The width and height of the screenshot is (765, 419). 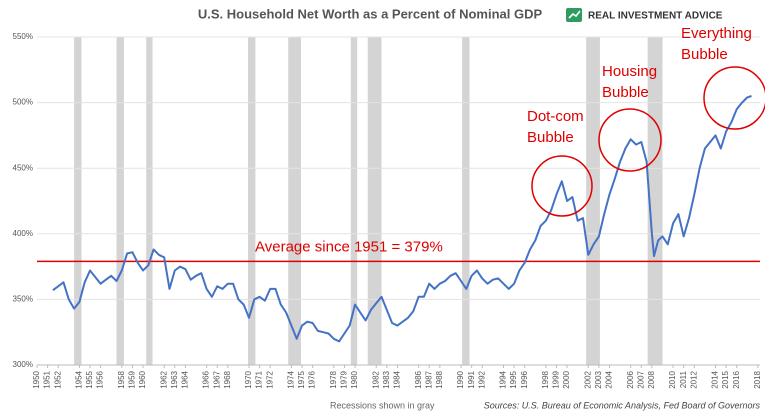 What do you see at coordinates (651, 379) in the screenshot?
I see `x-tick-label: 2008` at bounding box center [651, 379].